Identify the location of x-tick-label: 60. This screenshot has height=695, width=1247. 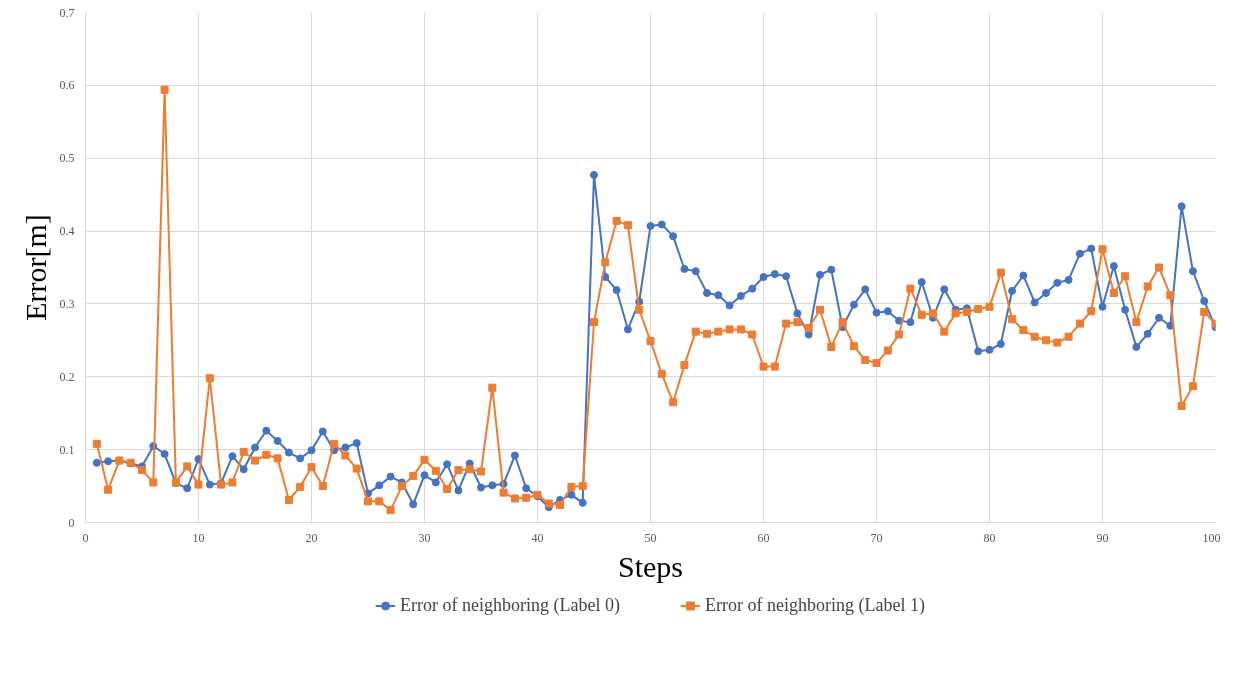
(763, 537).